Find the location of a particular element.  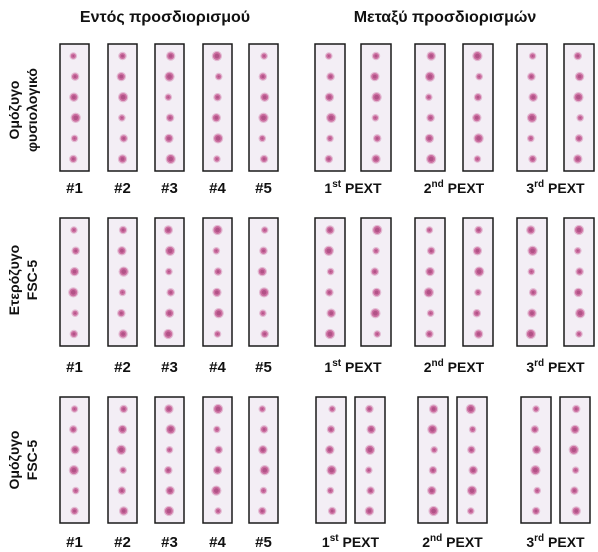

within-assay-label: #5 is located at coordinates (263, 542).